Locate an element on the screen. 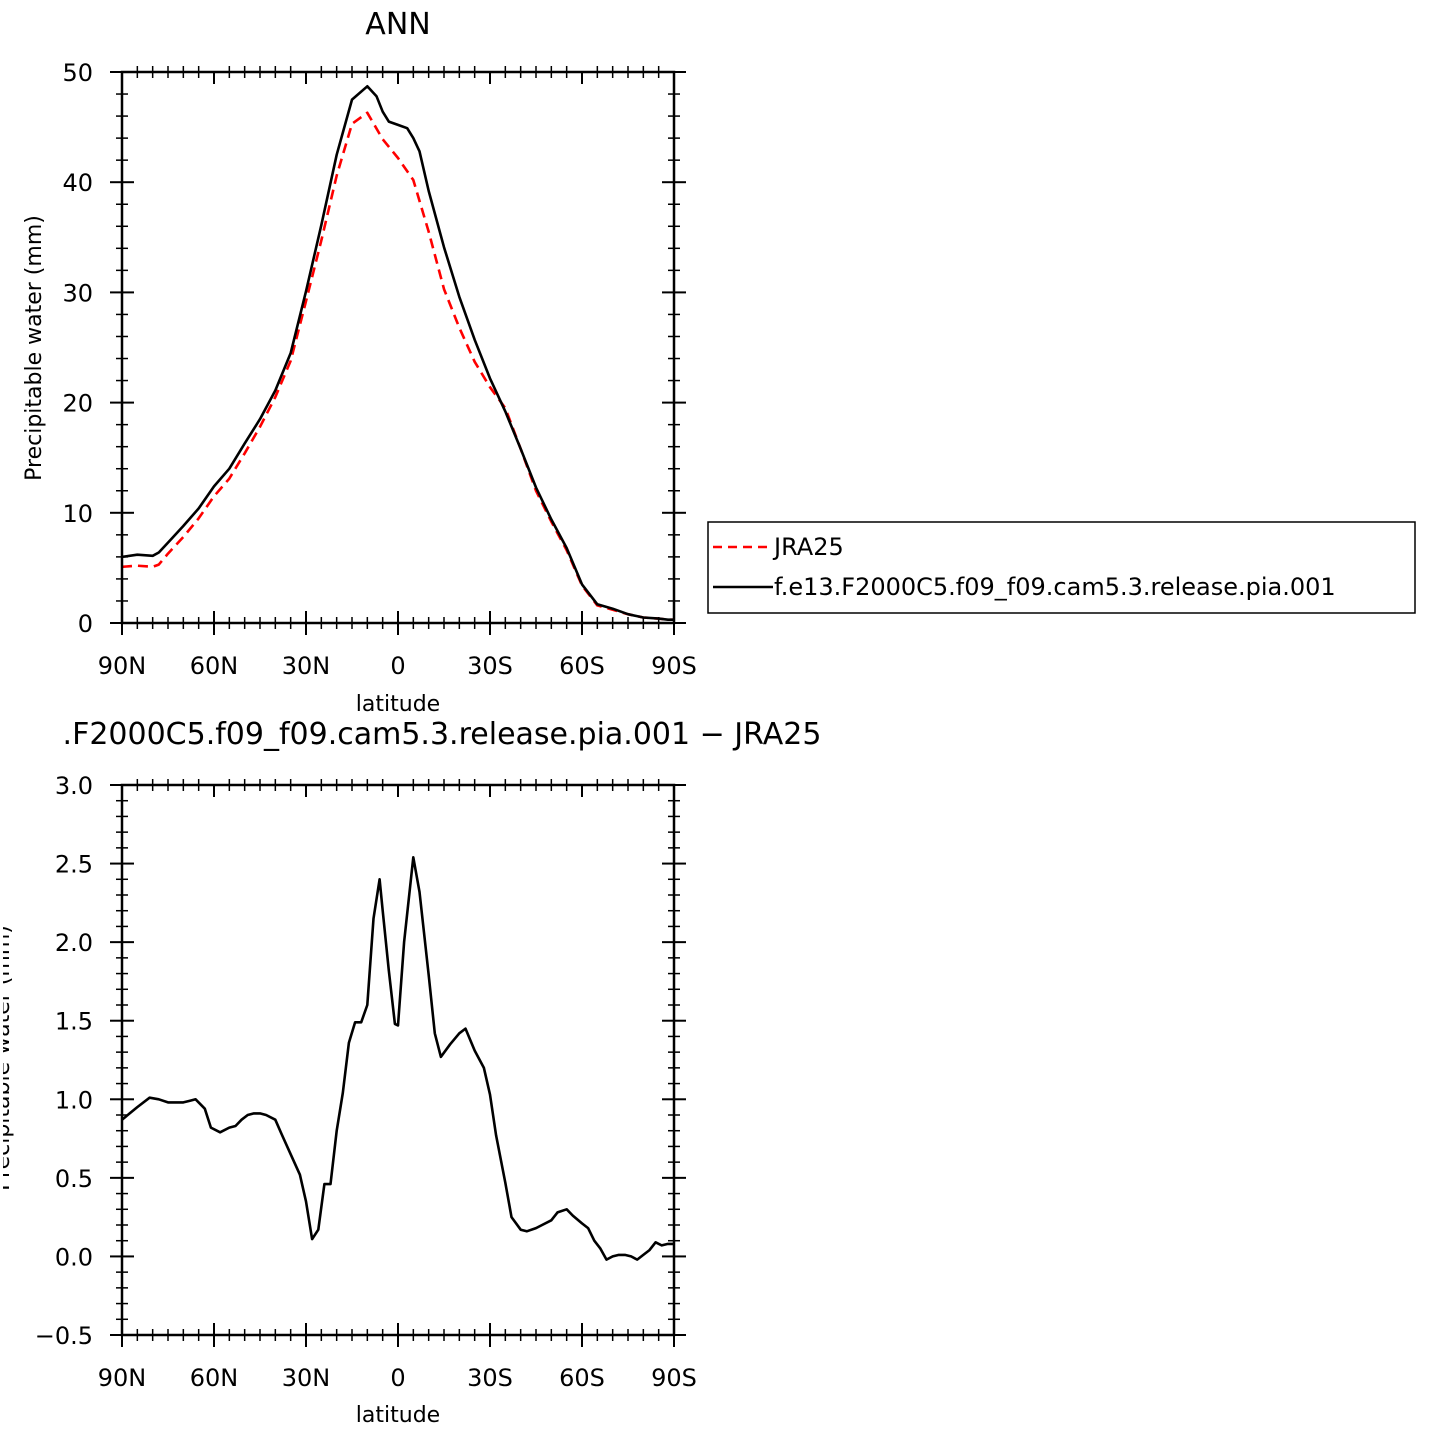 This screenshot has width=1435, height=1435. bottom-y-axis-label-clip is located at coordinates (9, 1055).